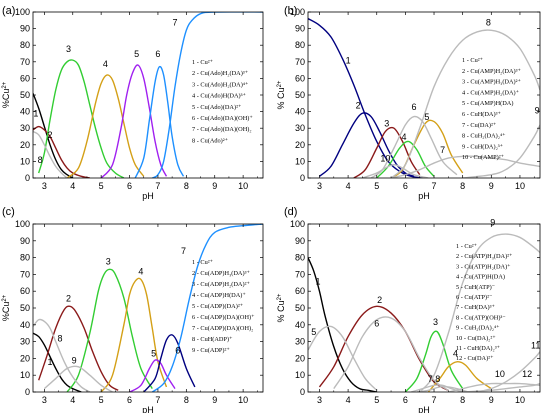 This screenshot has height=413, width=550. I want to click on legend-entry: 8 - CuH(ADP)⁺, so click(212, 339).